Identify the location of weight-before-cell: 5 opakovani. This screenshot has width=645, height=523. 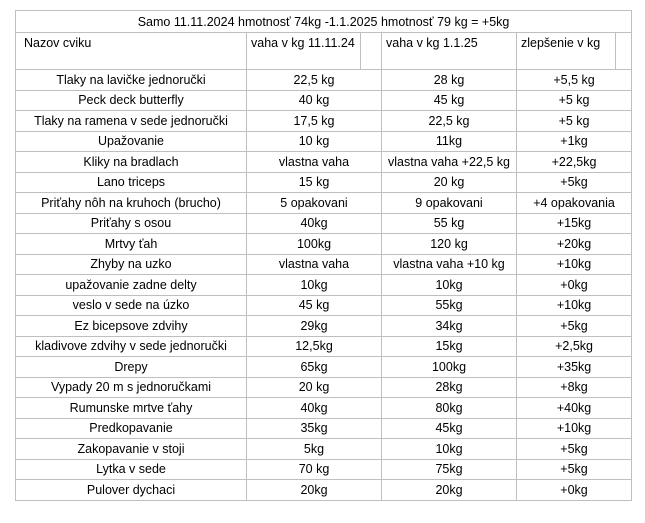
(314, 203).